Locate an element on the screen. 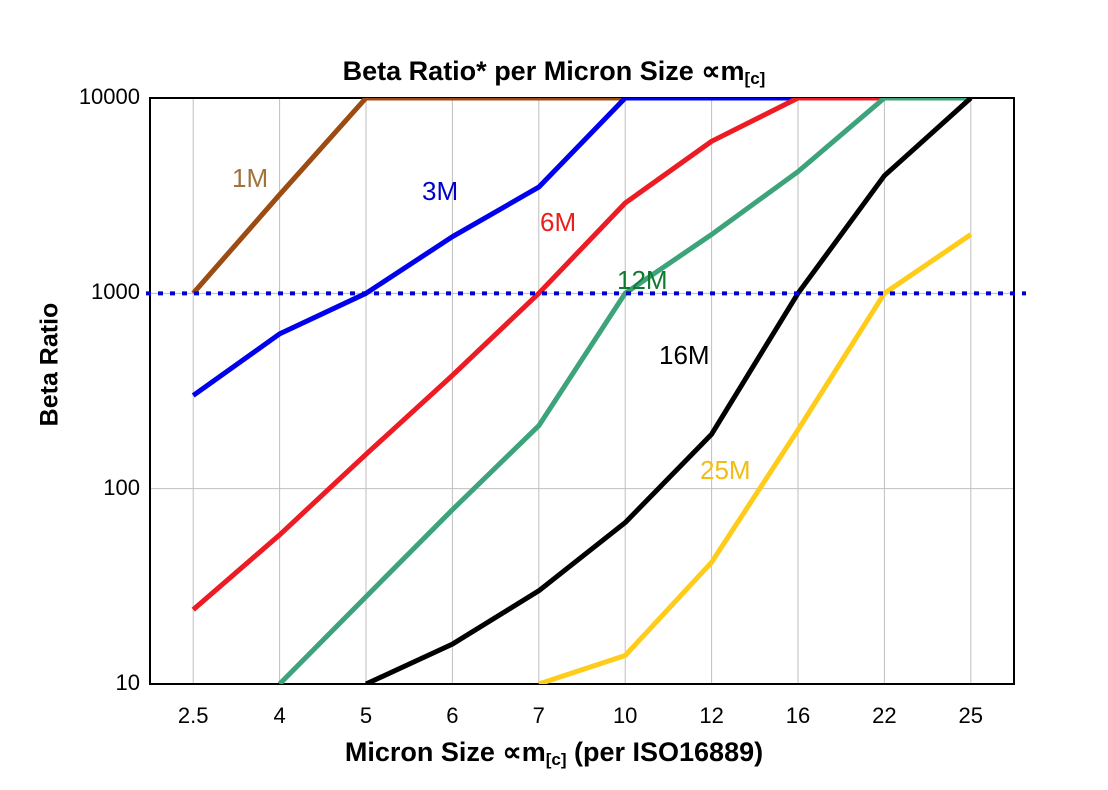 Image resolution: width=1108 pixels, height=790 pixels. x-axis-tick-10: 10 is located at coordinates (625, 715).